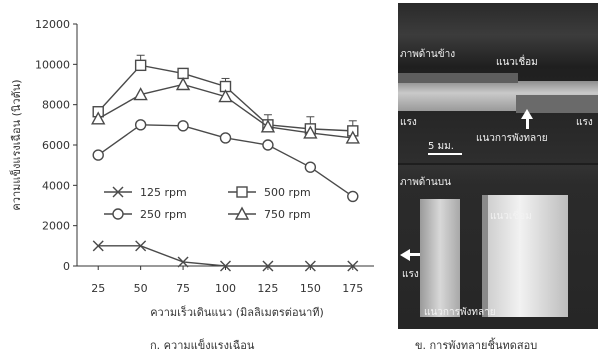  I want to click on scale-label: 5 มม., so click(441, 146).